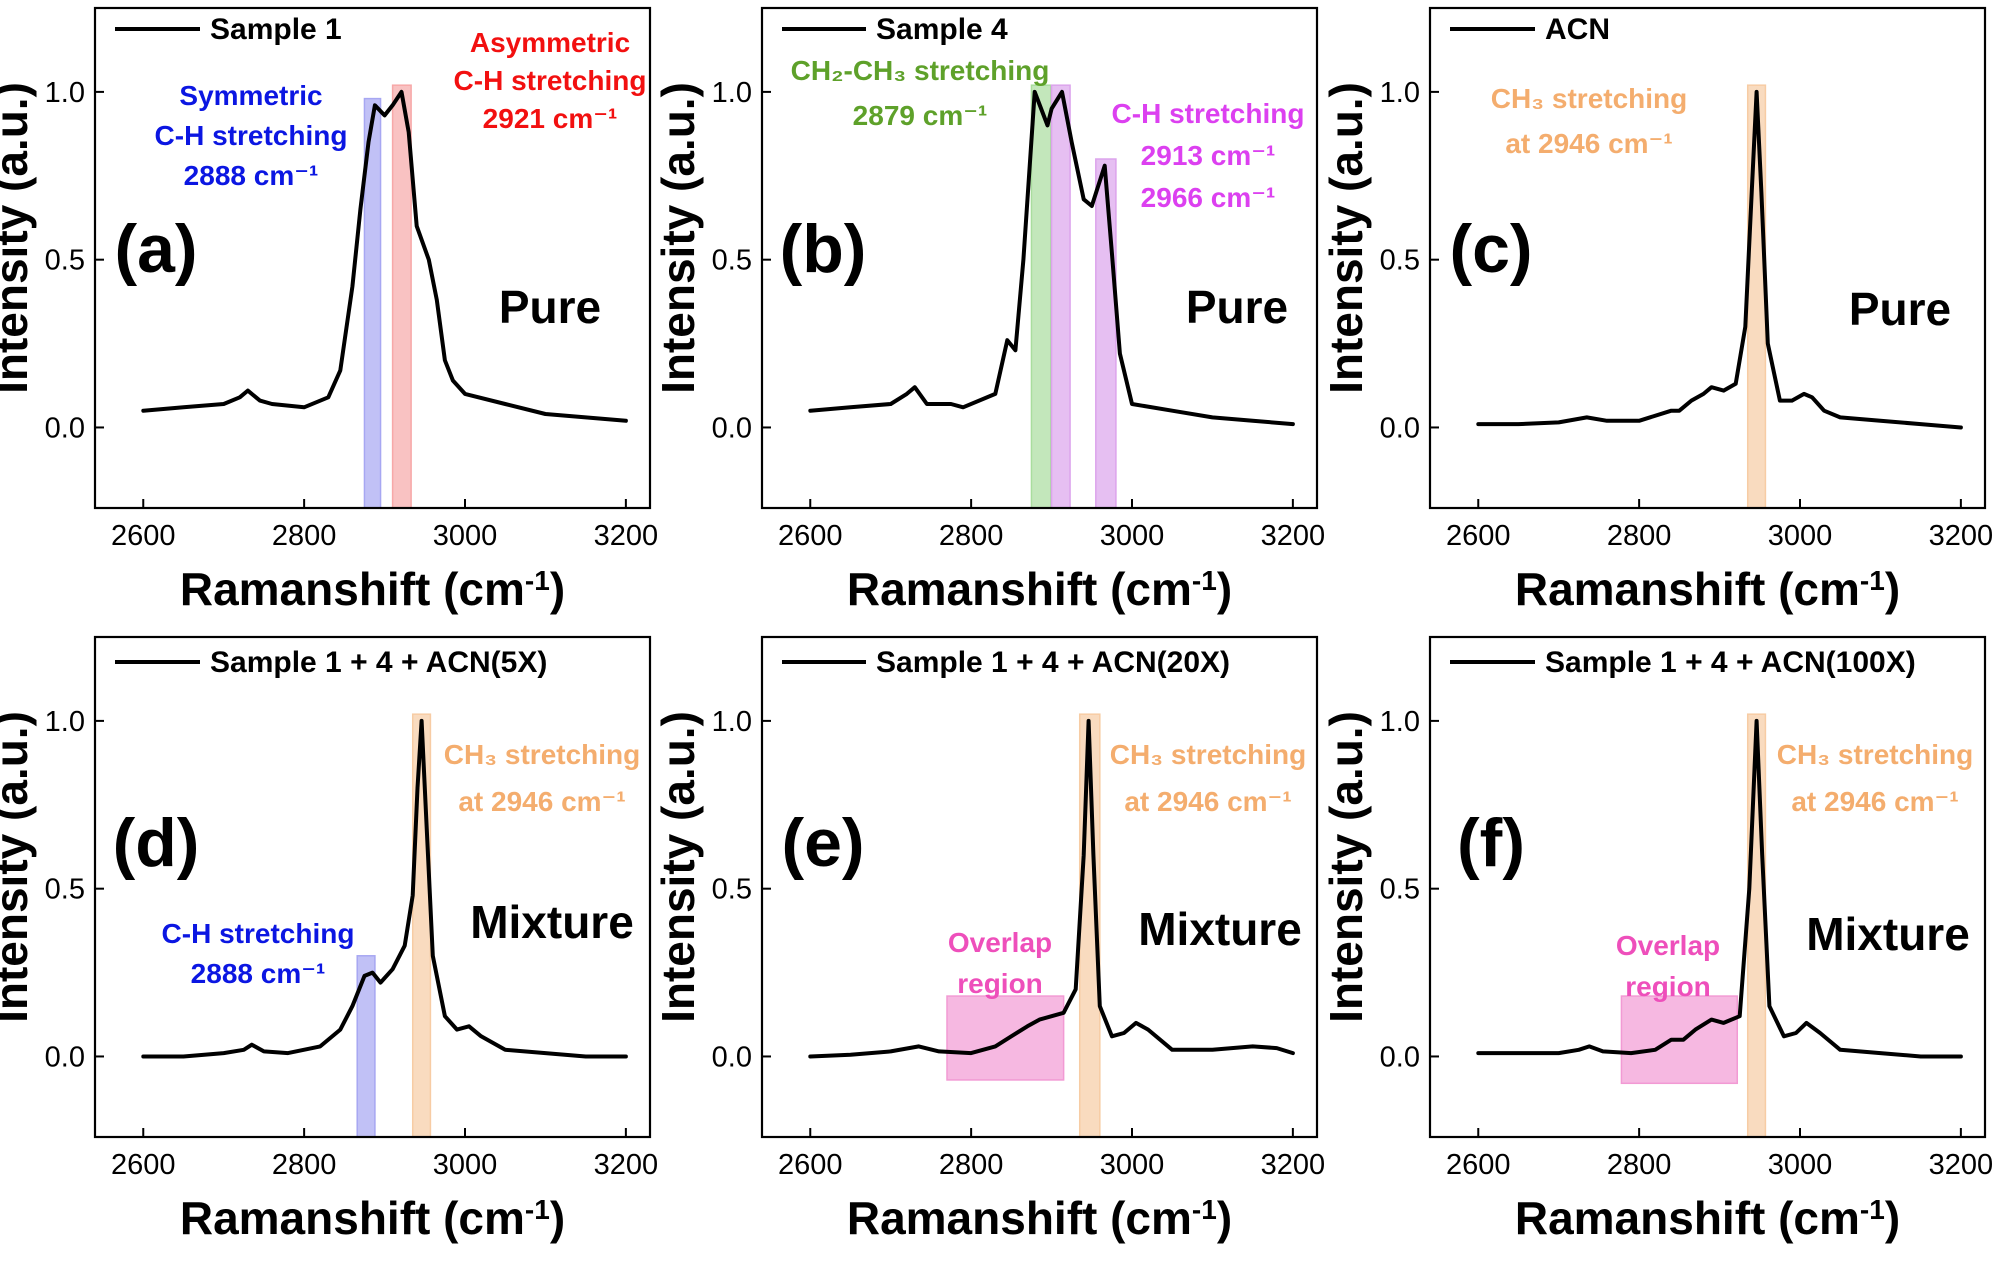 Image resolution: width=1996 pixels, height=1272 pixels. I want to click on legend-label: Sample 1 + 4 + ACN(100X), so click(1730, 662).